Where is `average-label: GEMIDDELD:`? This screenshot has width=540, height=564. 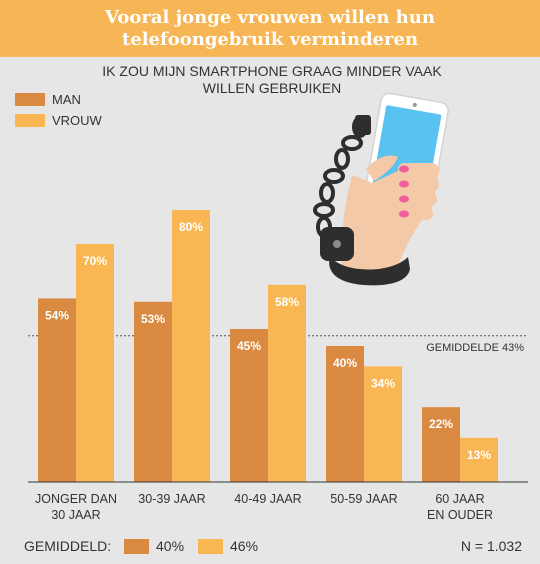
average-label: GEMIDDELD: is located at coordinates (67, 546).